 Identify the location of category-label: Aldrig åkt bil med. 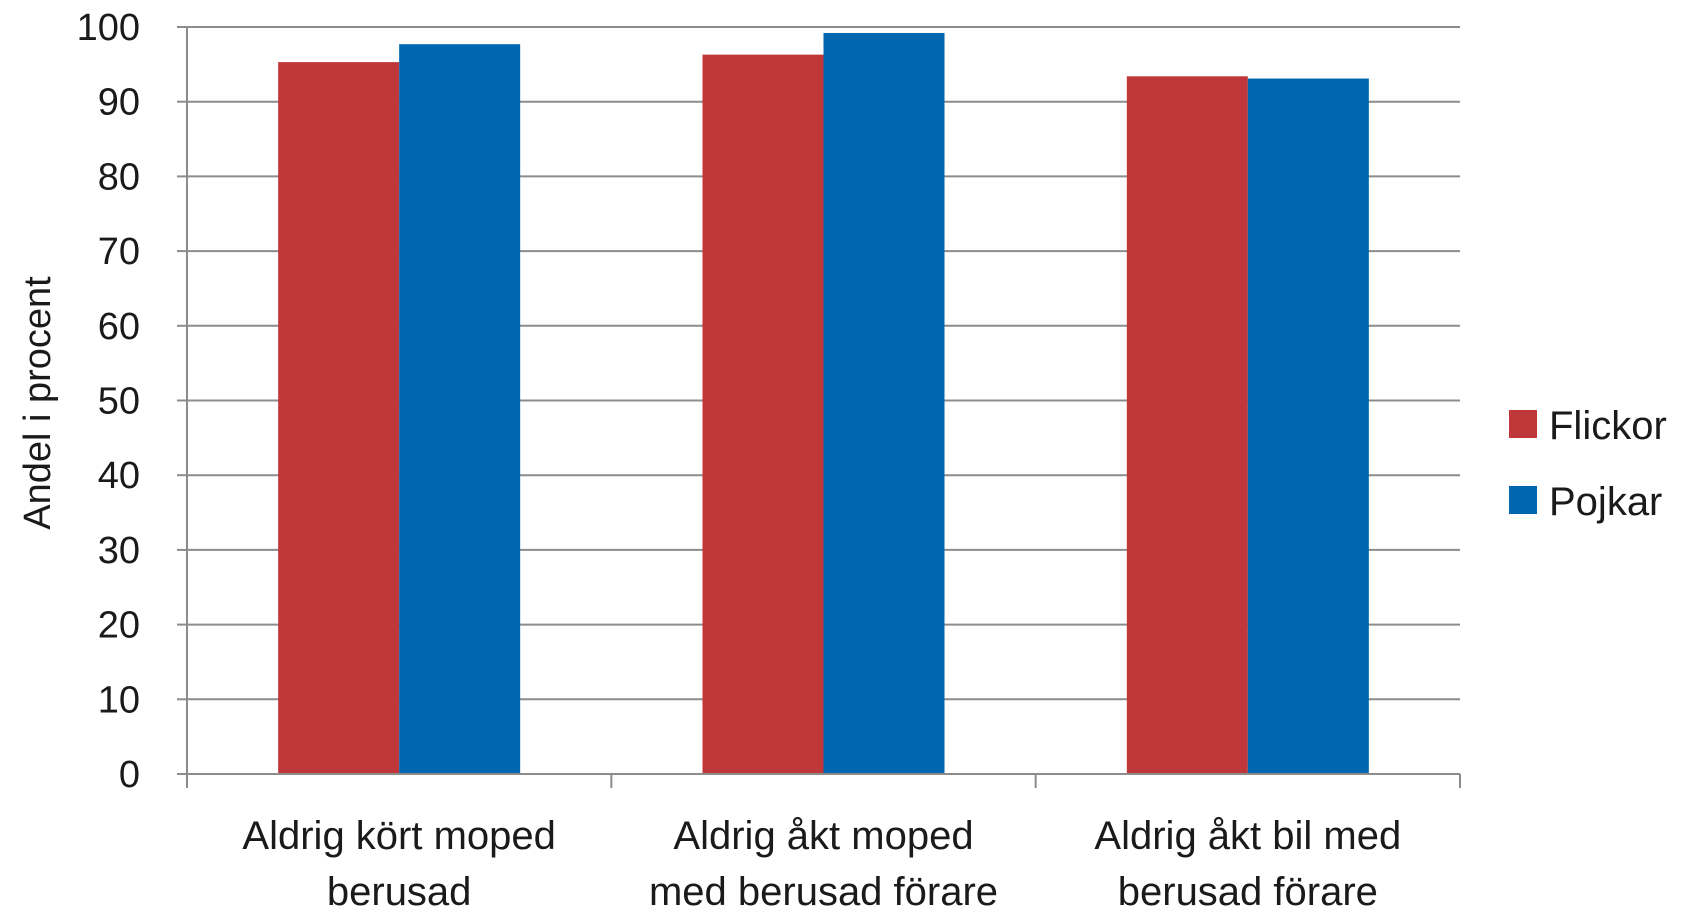
(1247, 836).